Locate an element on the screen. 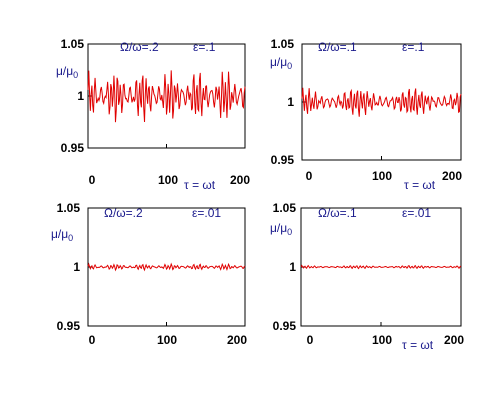  panel-3: 1.05 1 0.95 0 100 200 μ/μ0 Ω/ω=.2 ε=.01 is located at coordinates (149, 274).